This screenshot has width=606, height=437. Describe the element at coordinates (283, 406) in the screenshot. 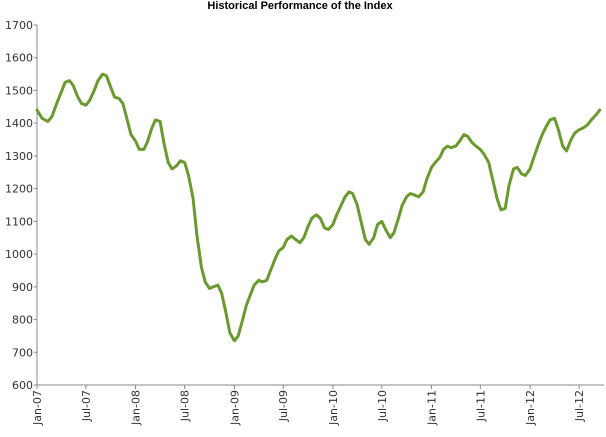

I see `x-tick-label: Jul-09` at that location.